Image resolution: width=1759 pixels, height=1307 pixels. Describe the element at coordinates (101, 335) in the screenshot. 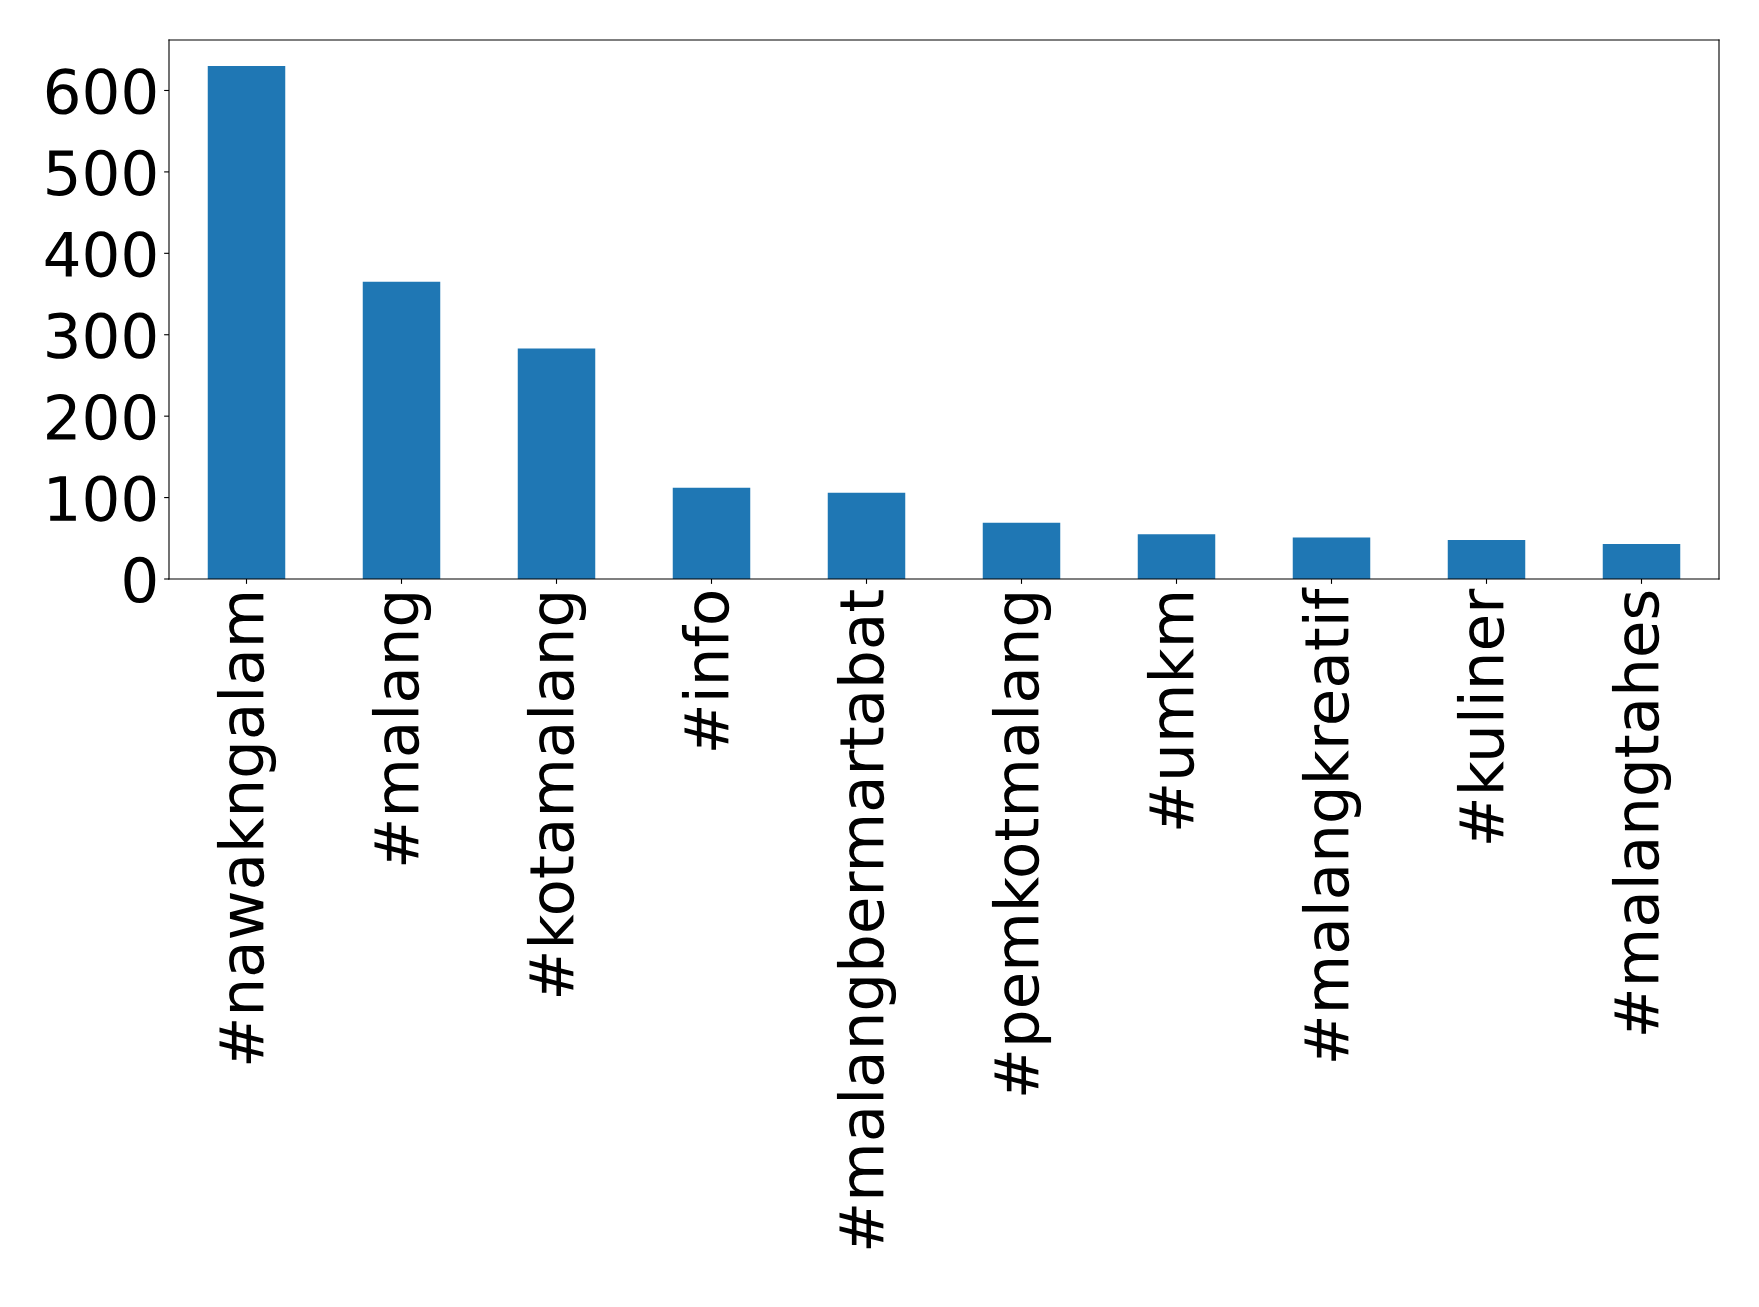

I see `y-tick-label: 300` at that location.